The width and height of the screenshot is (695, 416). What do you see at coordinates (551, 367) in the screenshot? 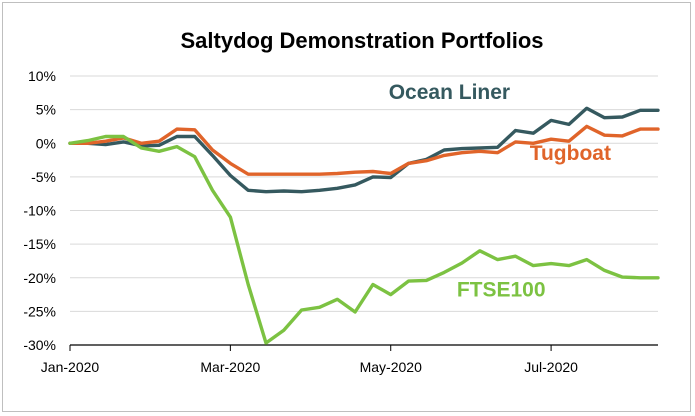
I see `x-tick-label: Jul-2020` at bounding box center [551, 367].